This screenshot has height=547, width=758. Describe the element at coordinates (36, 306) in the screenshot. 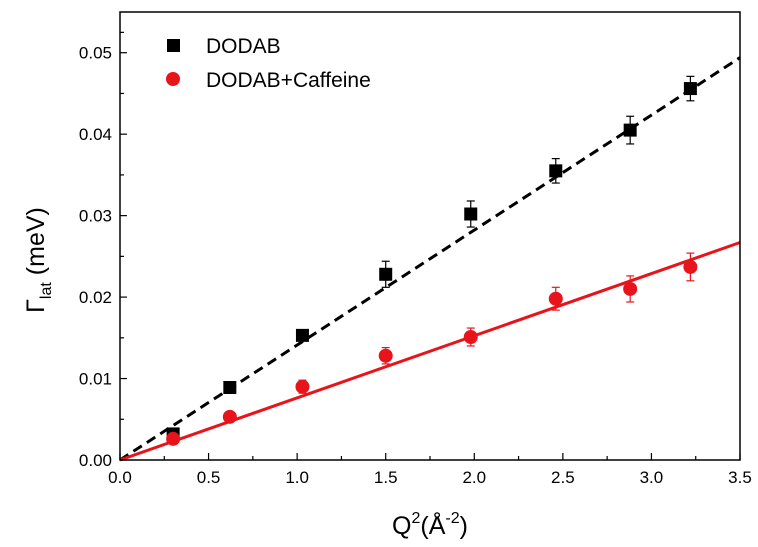

I see `y-axis-symbol: Γ` at that location.